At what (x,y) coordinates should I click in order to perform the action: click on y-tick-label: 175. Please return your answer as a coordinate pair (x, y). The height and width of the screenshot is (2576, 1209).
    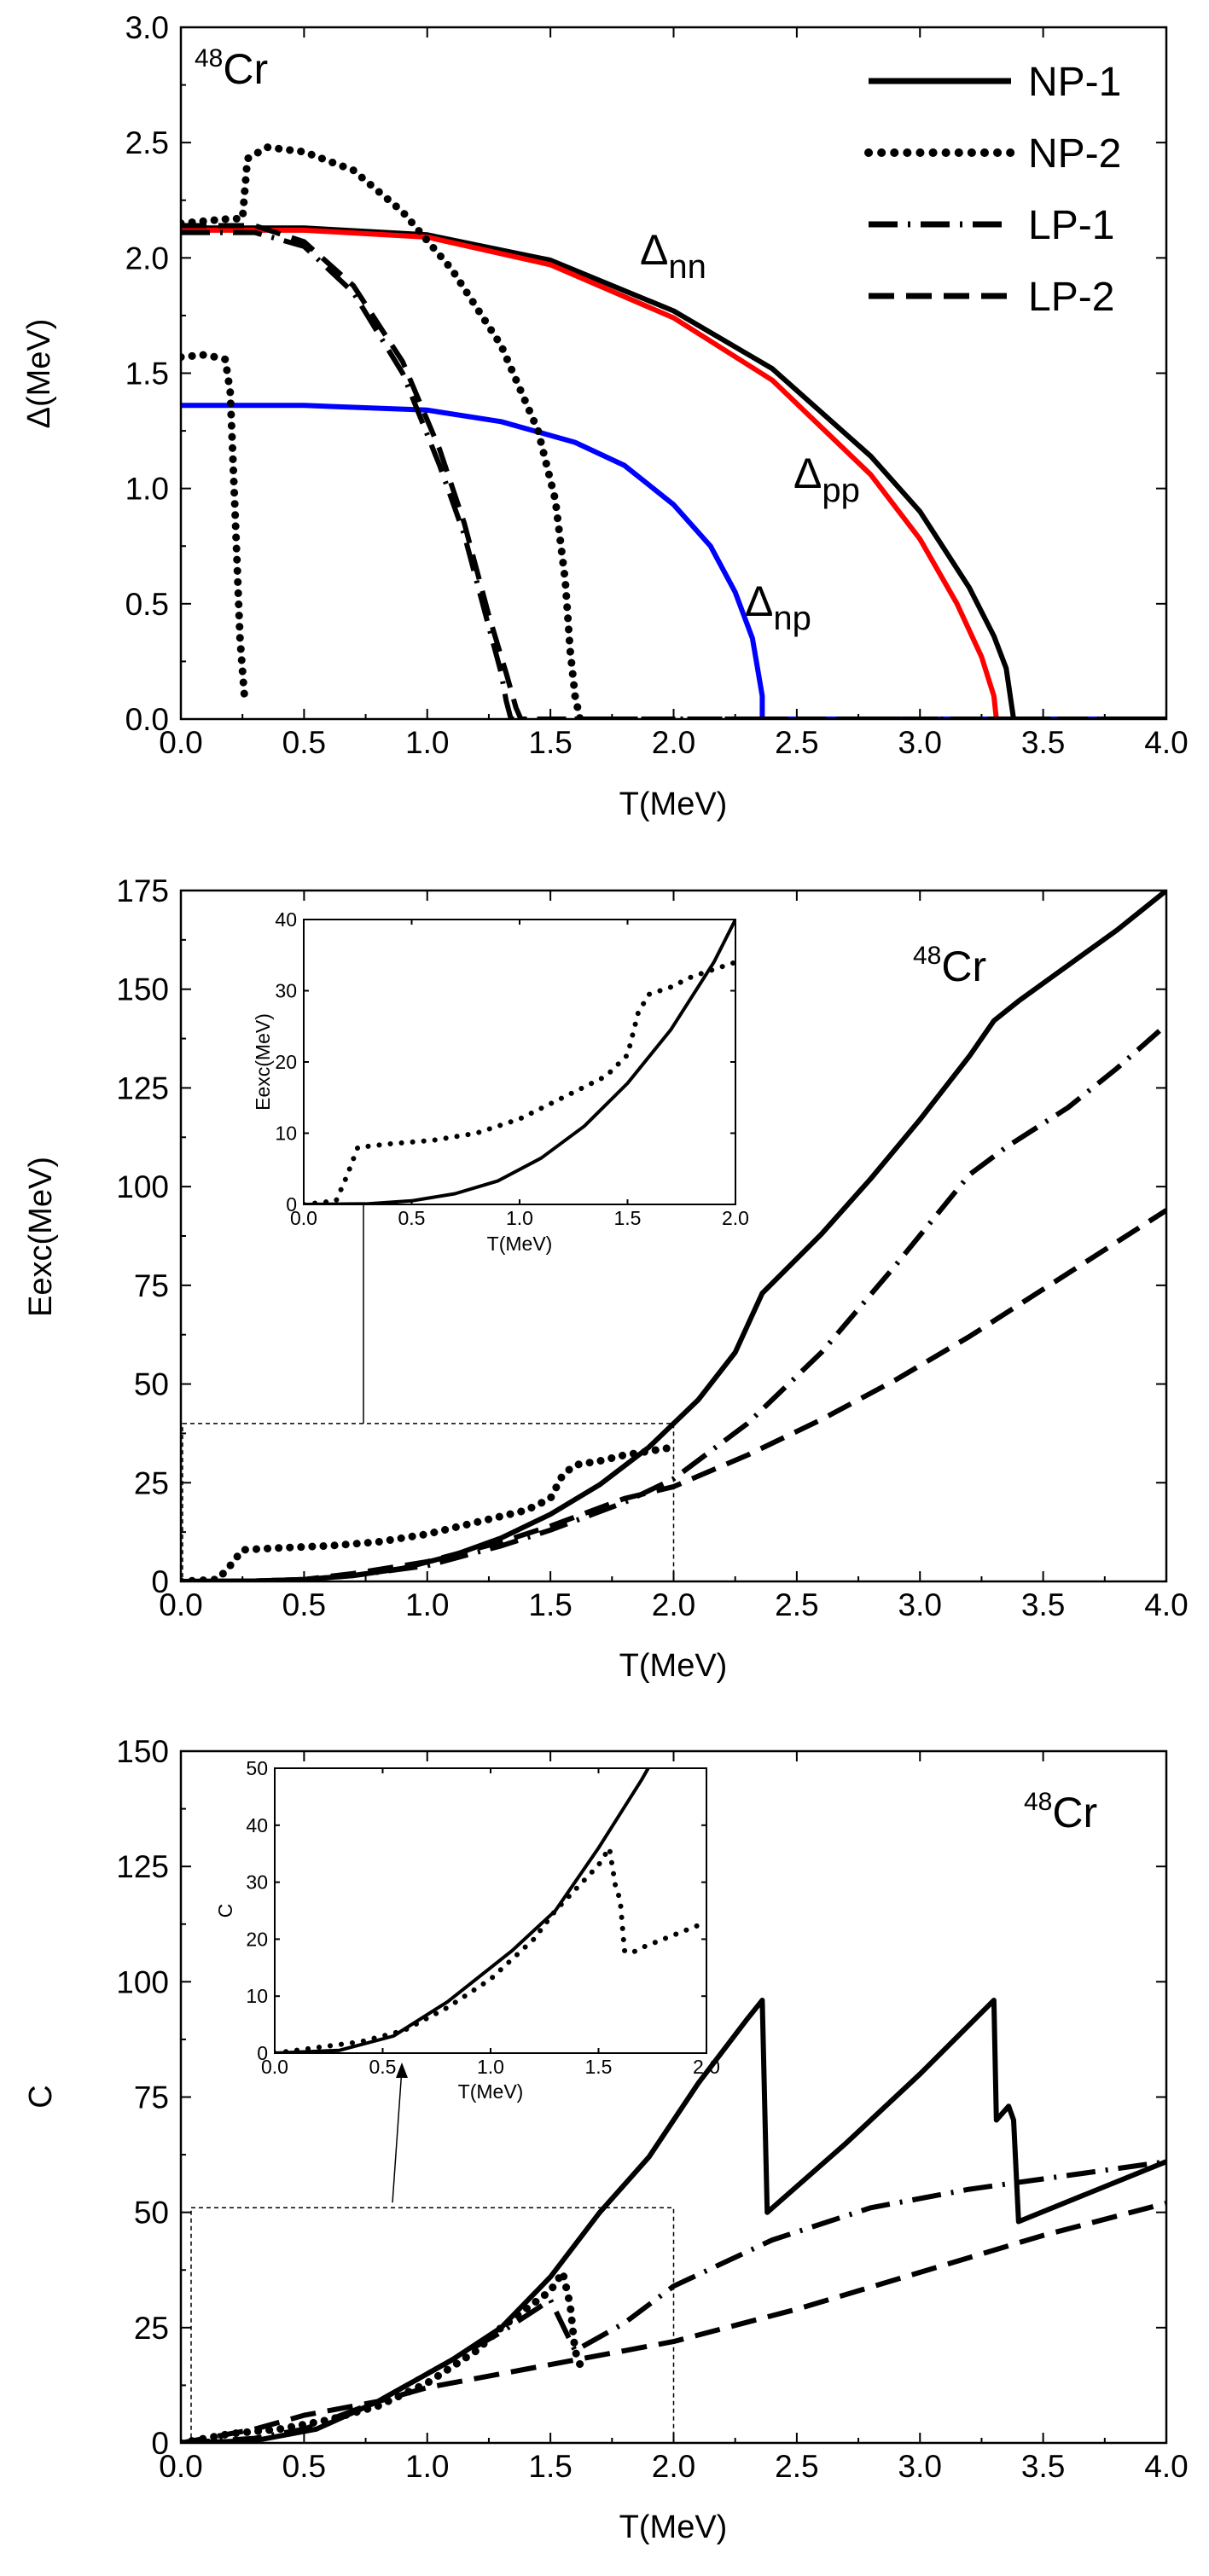
    Looking at the image, I should click on (142, 890).